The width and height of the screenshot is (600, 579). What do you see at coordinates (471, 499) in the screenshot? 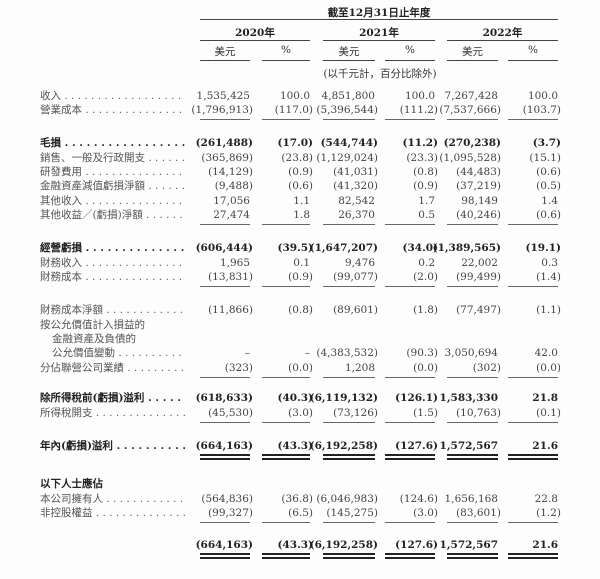
I see `amount-cell: 1,656,168` at bounding box center [471, 499].